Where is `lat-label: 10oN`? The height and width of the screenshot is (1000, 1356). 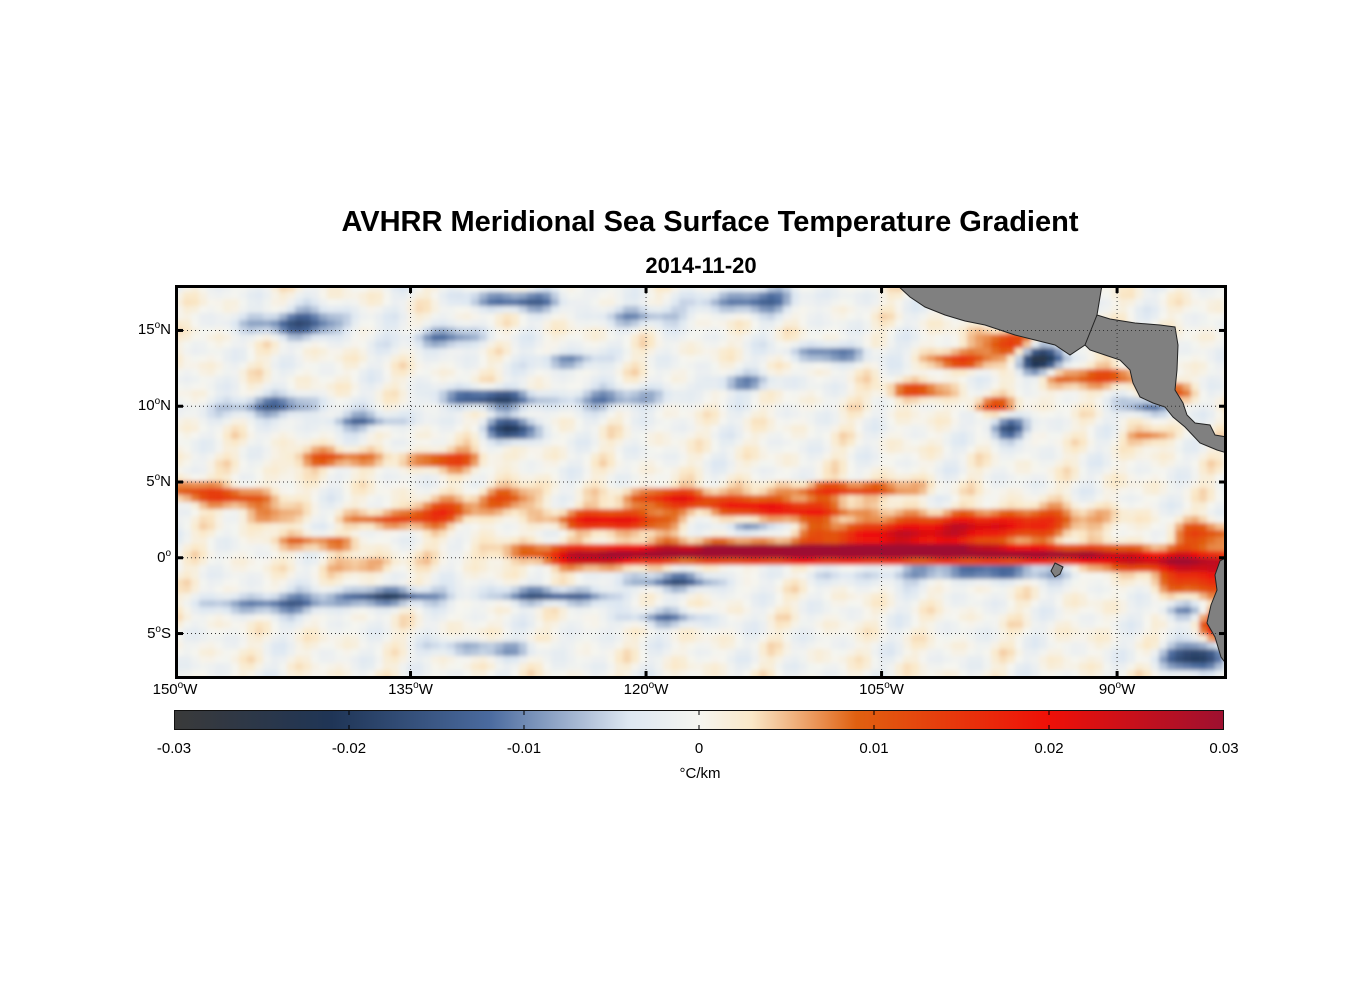
lat-label: 10oN is located at coordinates (154, 405).